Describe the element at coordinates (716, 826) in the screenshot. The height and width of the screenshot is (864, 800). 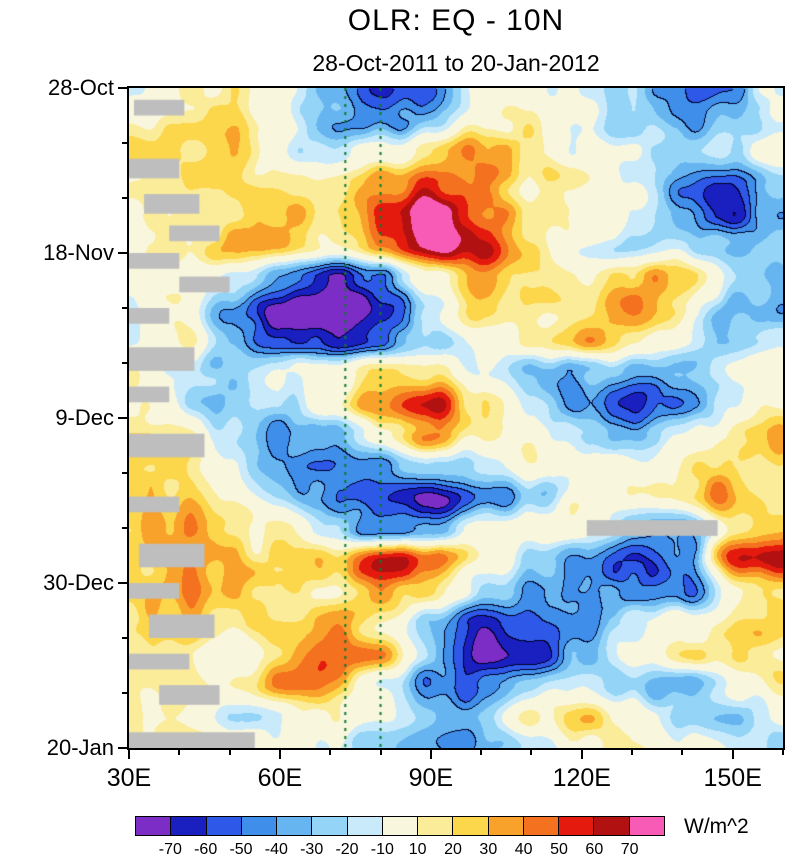
I see `colorbar-units-label: W/m^2` at that location.